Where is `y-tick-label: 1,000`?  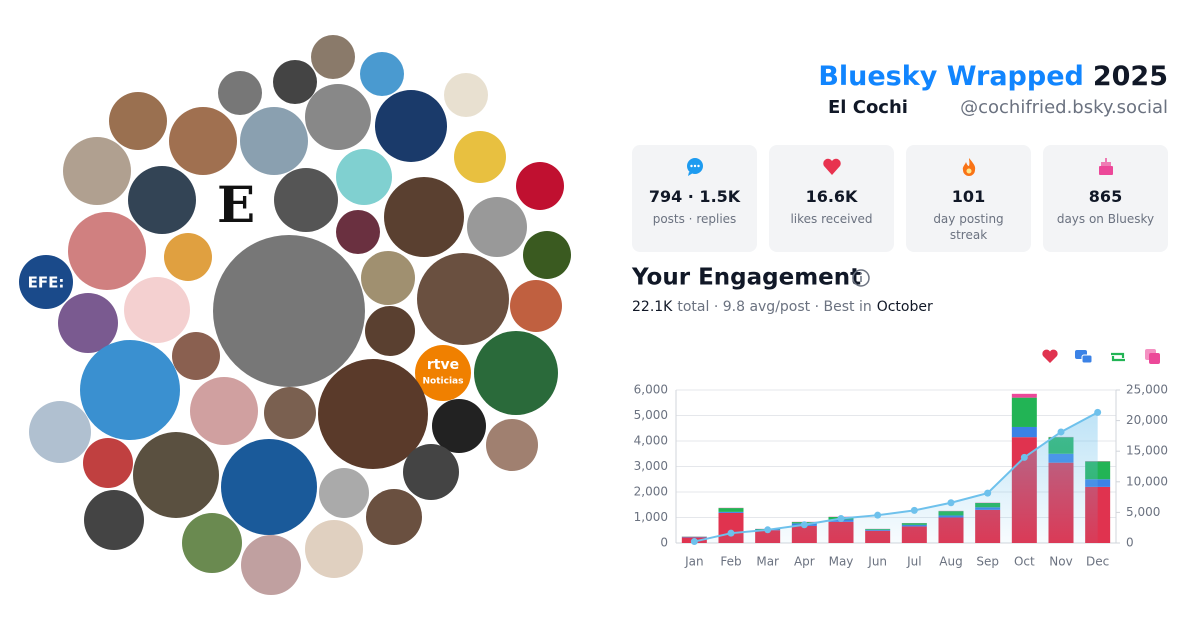 y-tick-label: 1,000 is located at coordinates (651, 517).